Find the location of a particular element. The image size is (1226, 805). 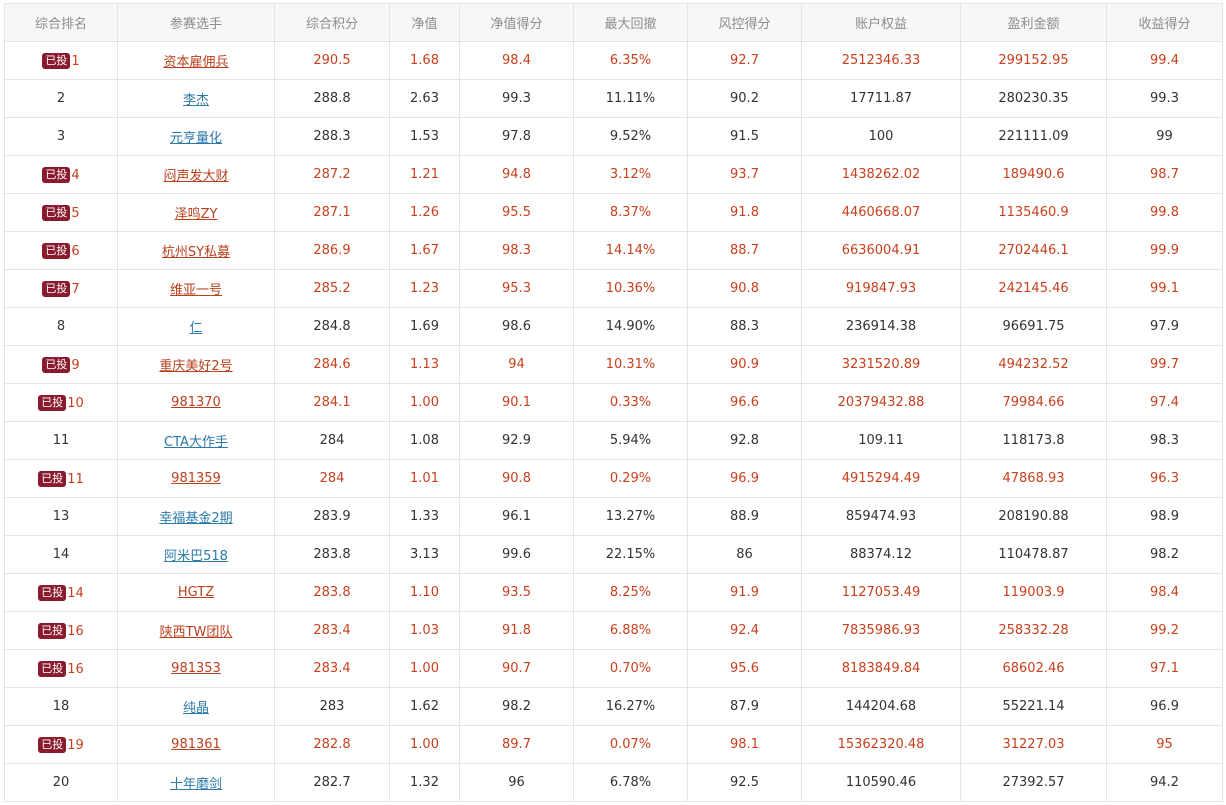

player-name-link: 纯晶 is located at coordinates (195, 708).